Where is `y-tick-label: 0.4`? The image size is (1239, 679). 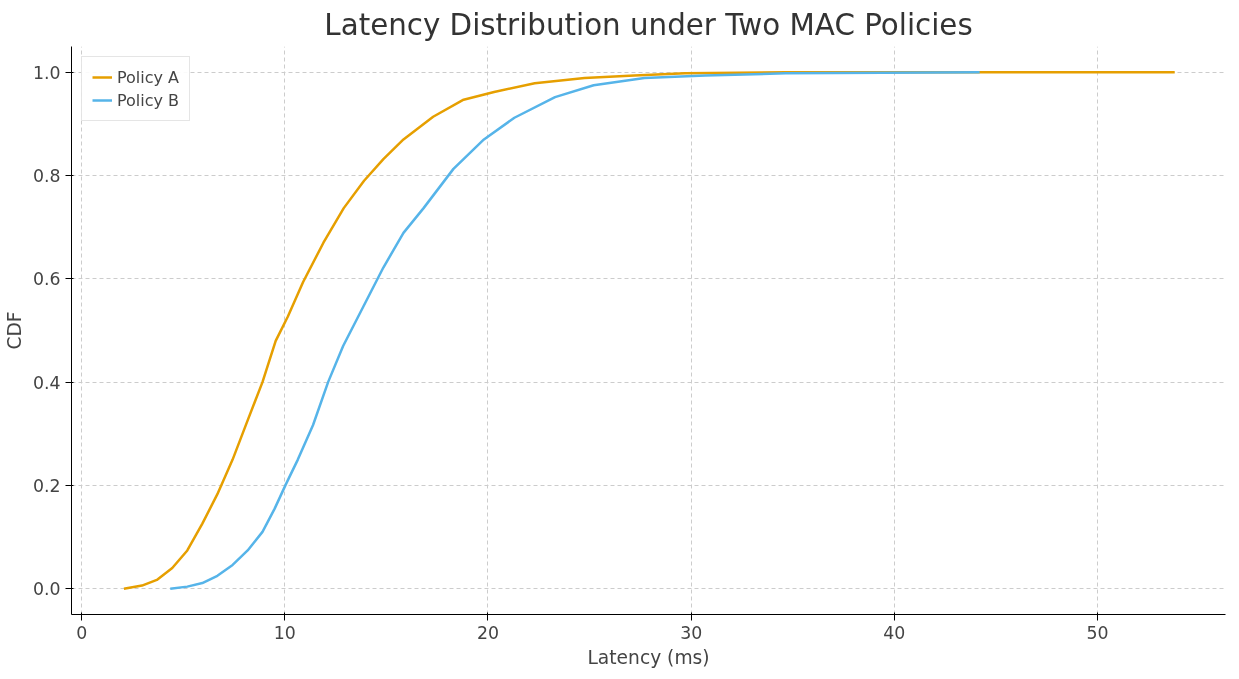
y-tick-label: 0.4 is located at coordinates (46, 382).